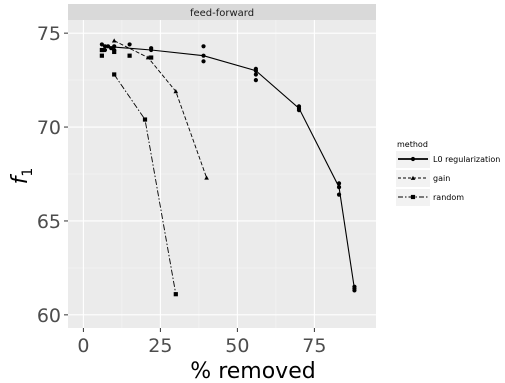 The height and width of the screenshot is (383, 505). I want to click on y-axis-title: f1, so click(22, 176).